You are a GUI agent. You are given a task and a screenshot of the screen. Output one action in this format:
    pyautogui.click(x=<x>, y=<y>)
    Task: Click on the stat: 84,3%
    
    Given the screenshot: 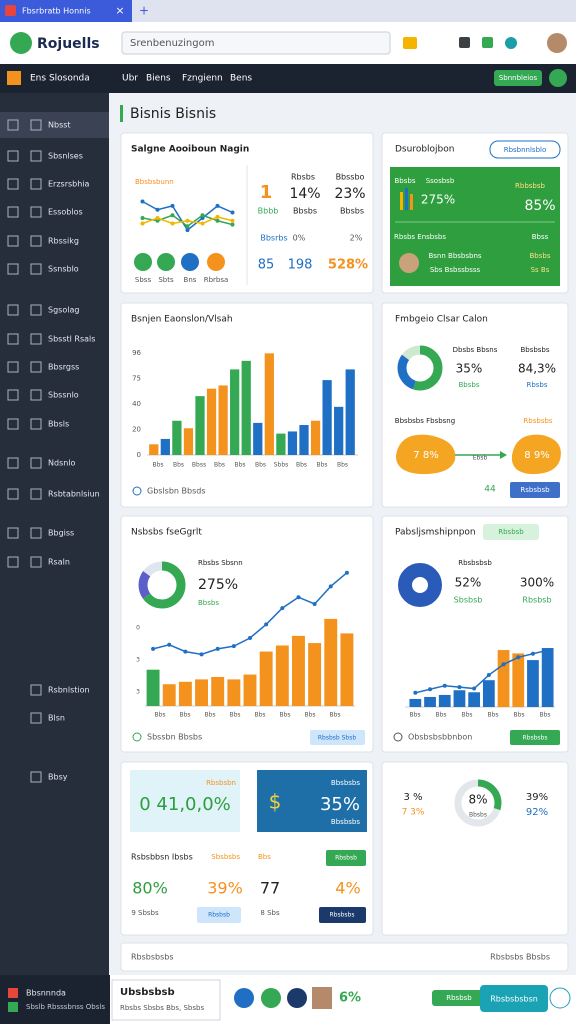 What is the action you would take?
    pyautogui.click(x=537, y=369)
    